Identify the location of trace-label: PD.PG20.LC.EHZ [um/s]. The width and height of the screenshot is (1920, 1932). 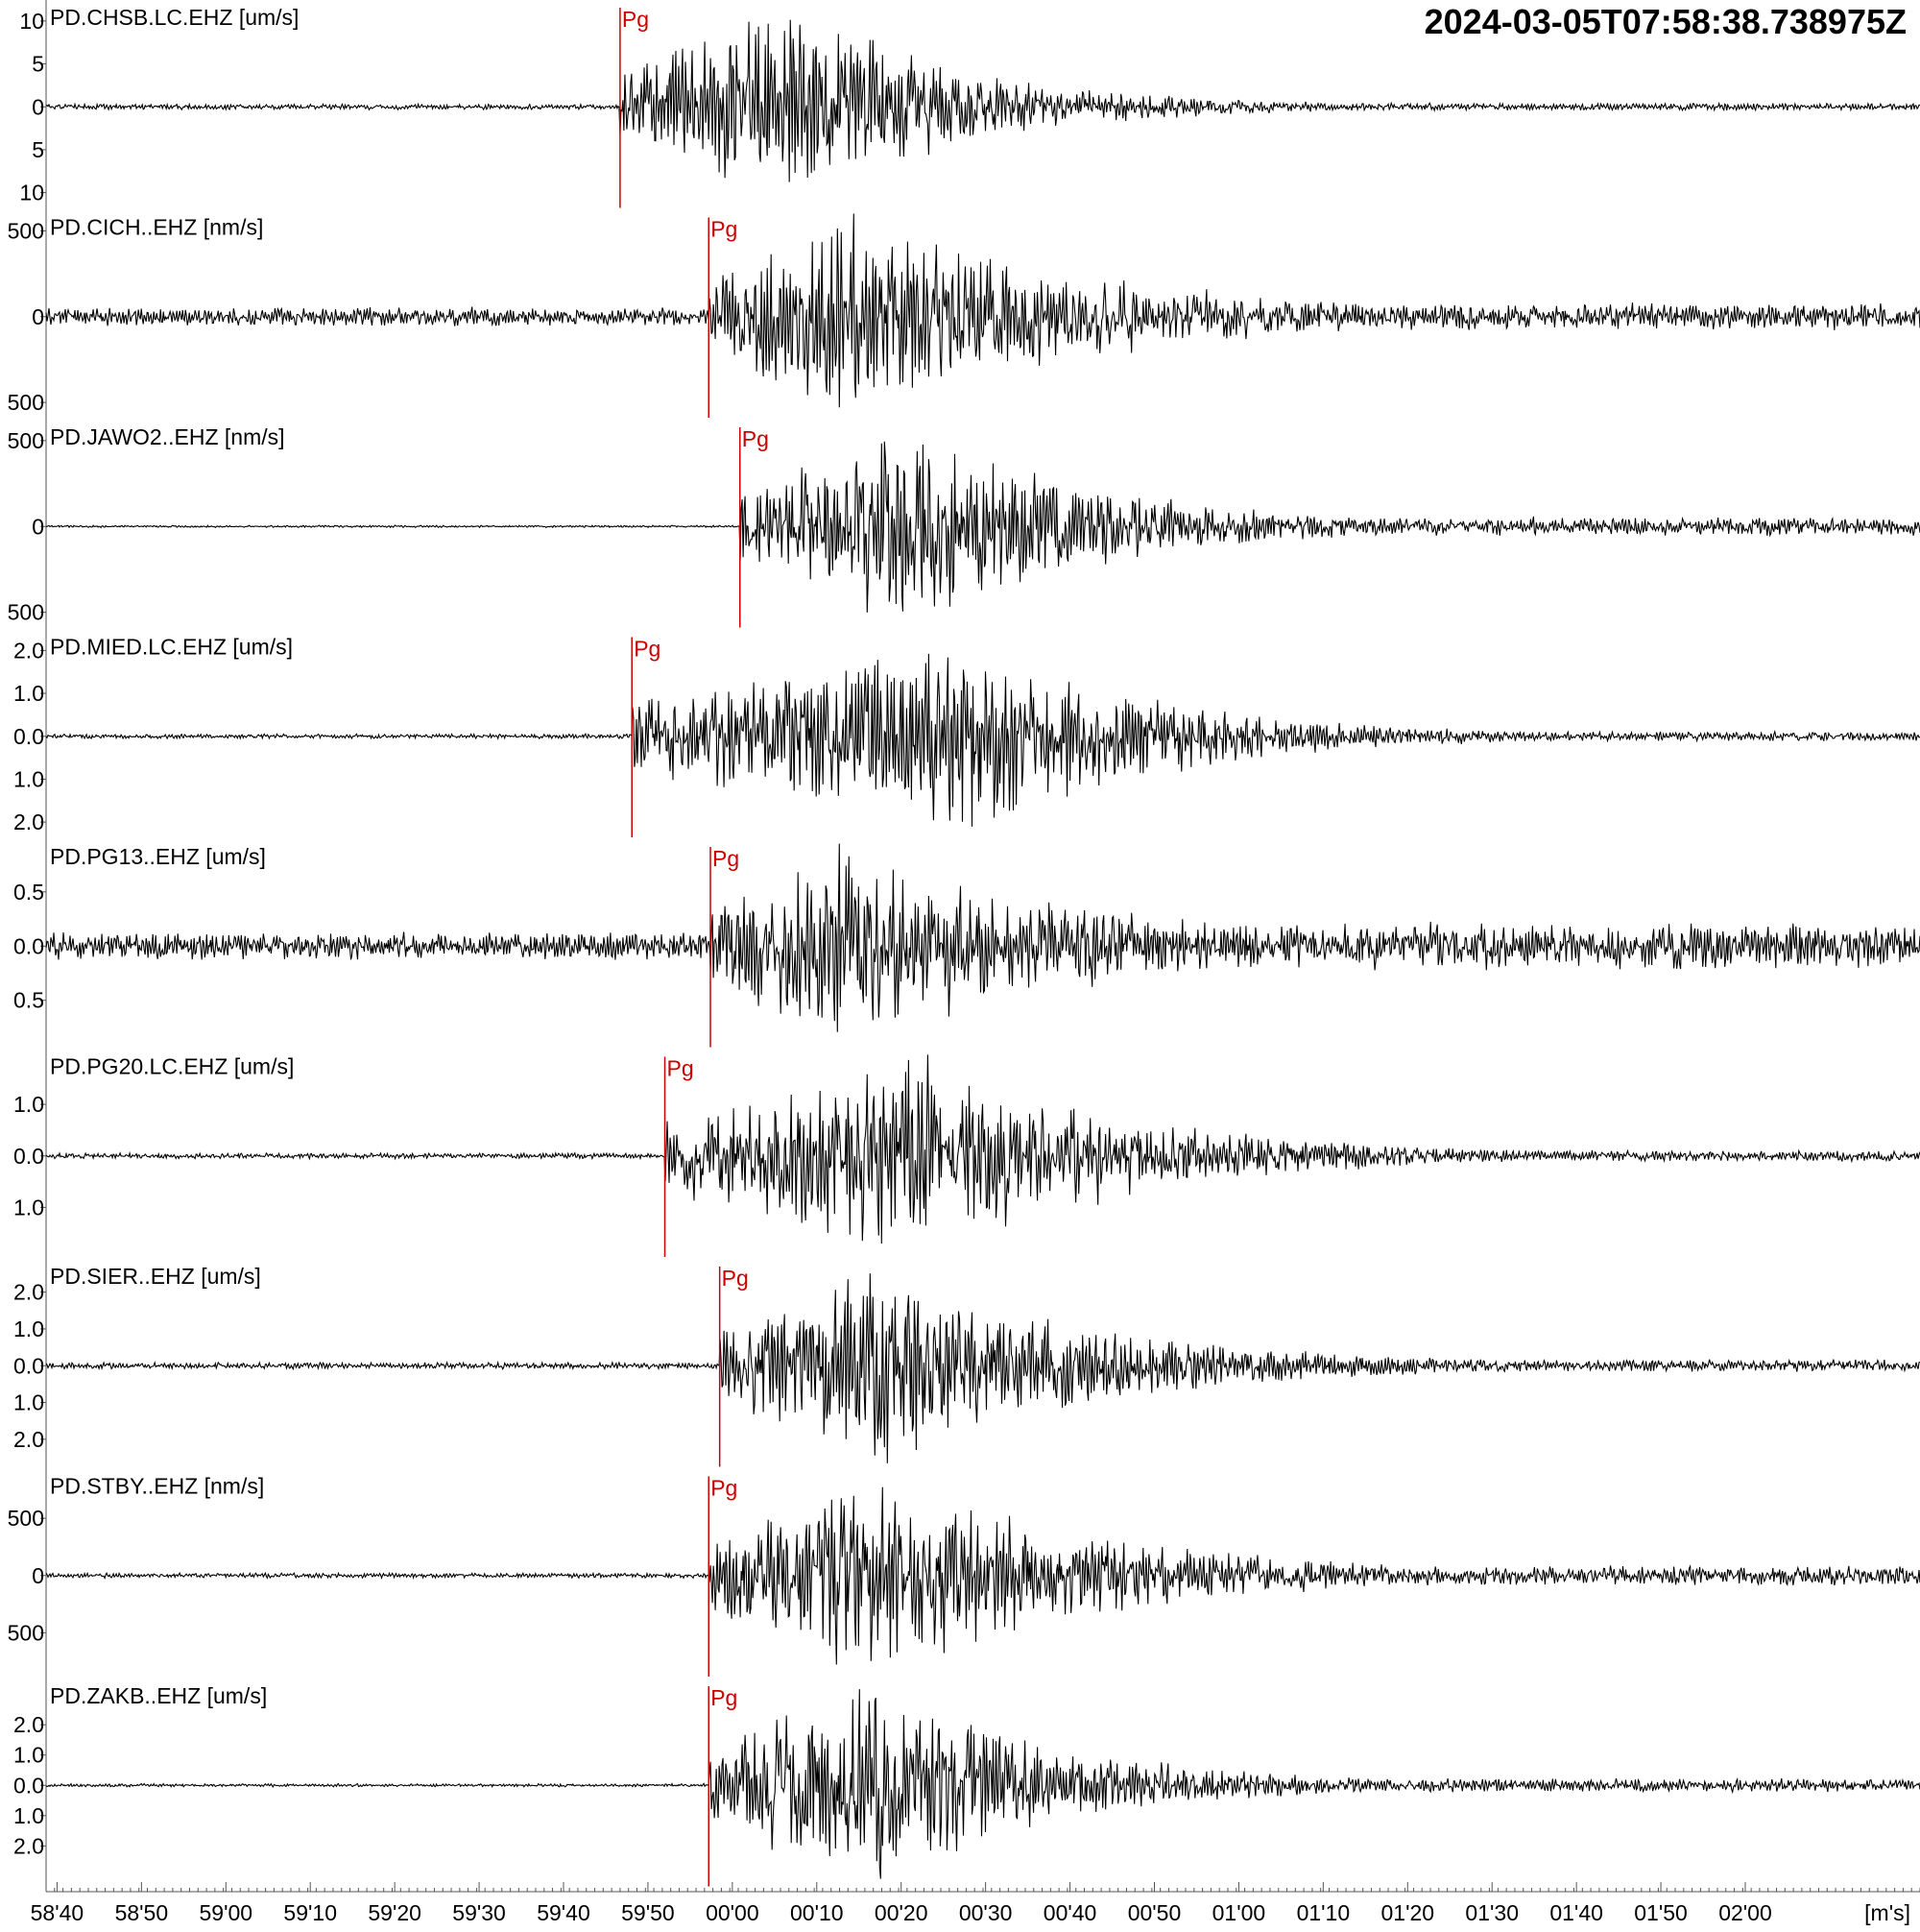
(172, 1066).